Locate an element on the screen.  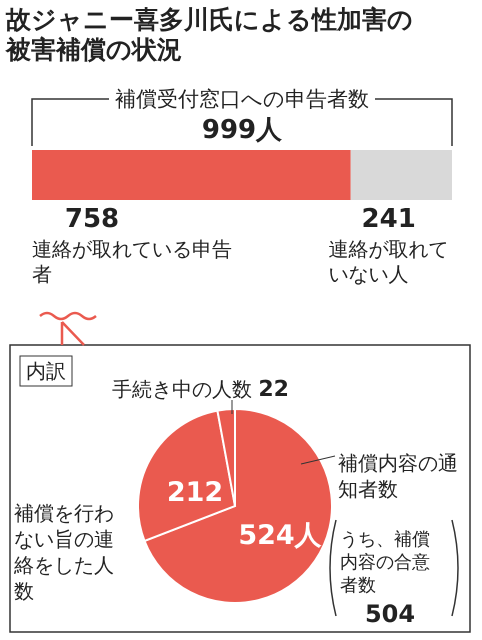
slice-label: 補償を行わない旨の連絡をした人数 is located at coordinates (63, 552).